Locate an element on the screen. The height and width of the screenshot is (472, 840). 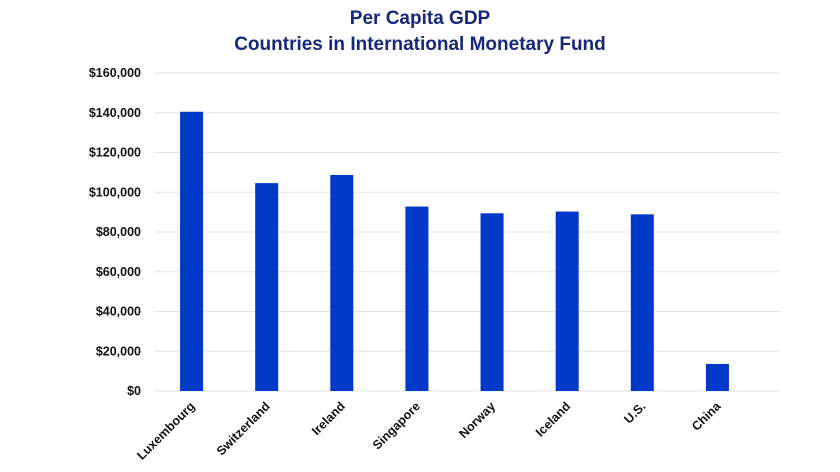
x-category-label: Switzerland is located at coordinates (243, 428).